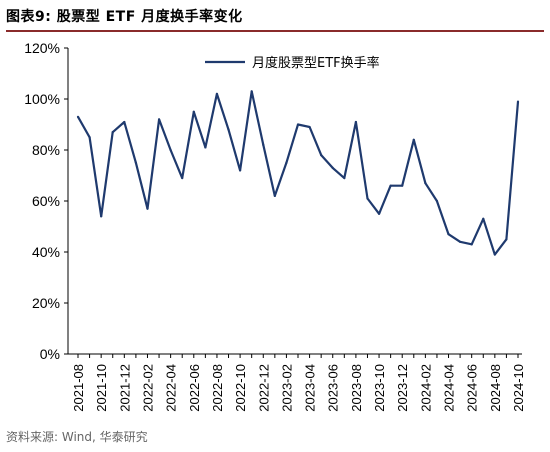 The image size is (550, 452). Describe the element at coordinates (147, 388) in the screenshot. I see `x-tick-label: 2022-02` at that location.